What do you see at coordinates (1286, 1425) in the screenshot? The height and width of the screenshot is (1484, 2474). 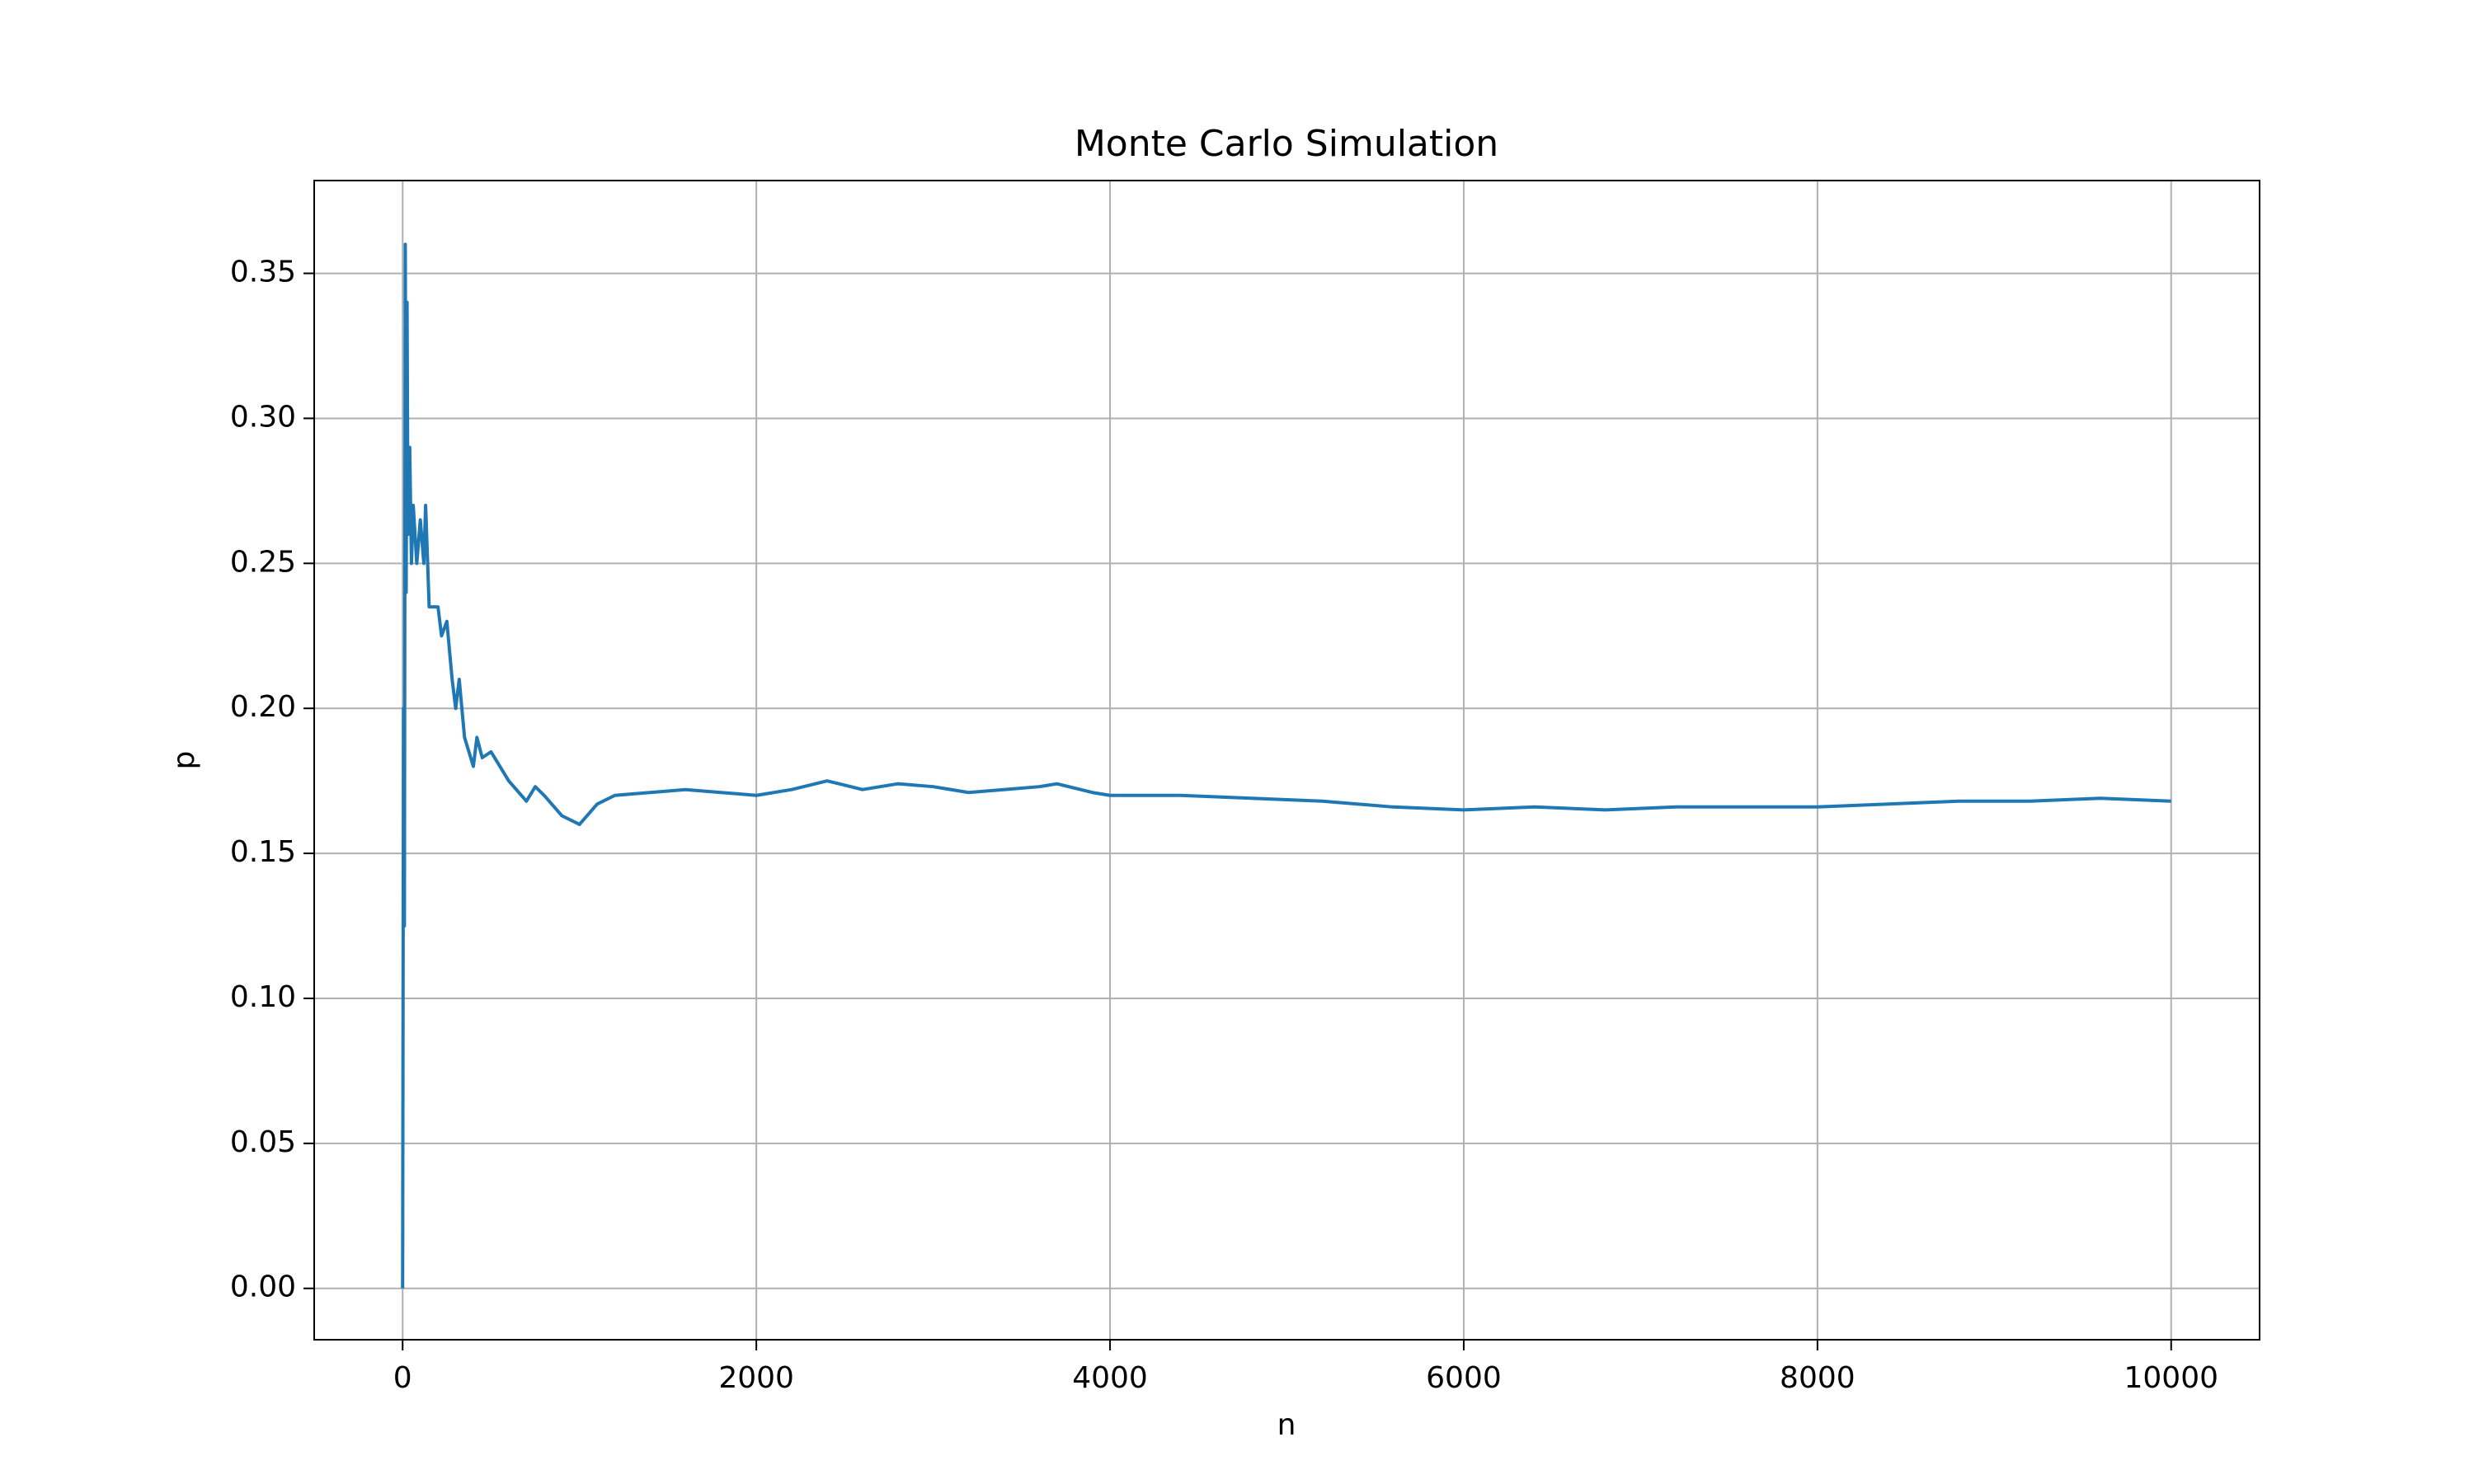 I see `x-axis-label: n` at bounding box center [1286, 1425].